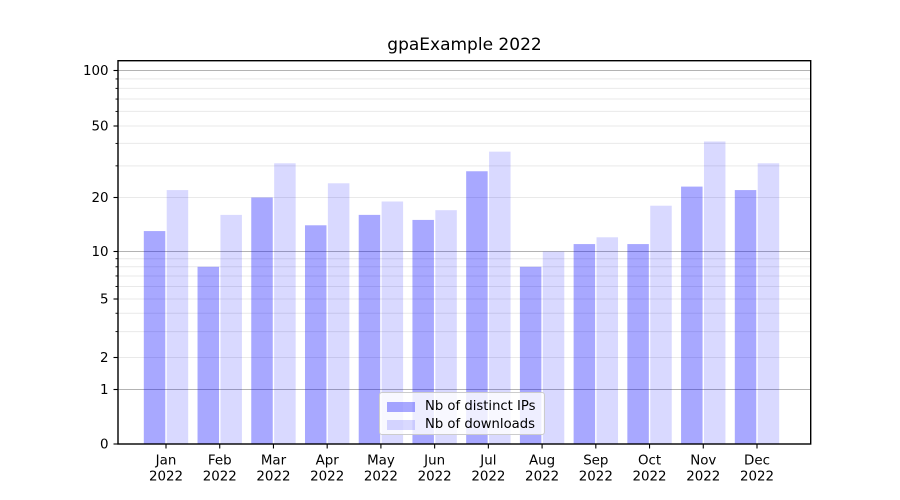 The width and height of the screenshot is (900, 500). Describe the element at coordinates (638, 344) in the screenshot. I see `bar-oct-distinct-ips` at that location.